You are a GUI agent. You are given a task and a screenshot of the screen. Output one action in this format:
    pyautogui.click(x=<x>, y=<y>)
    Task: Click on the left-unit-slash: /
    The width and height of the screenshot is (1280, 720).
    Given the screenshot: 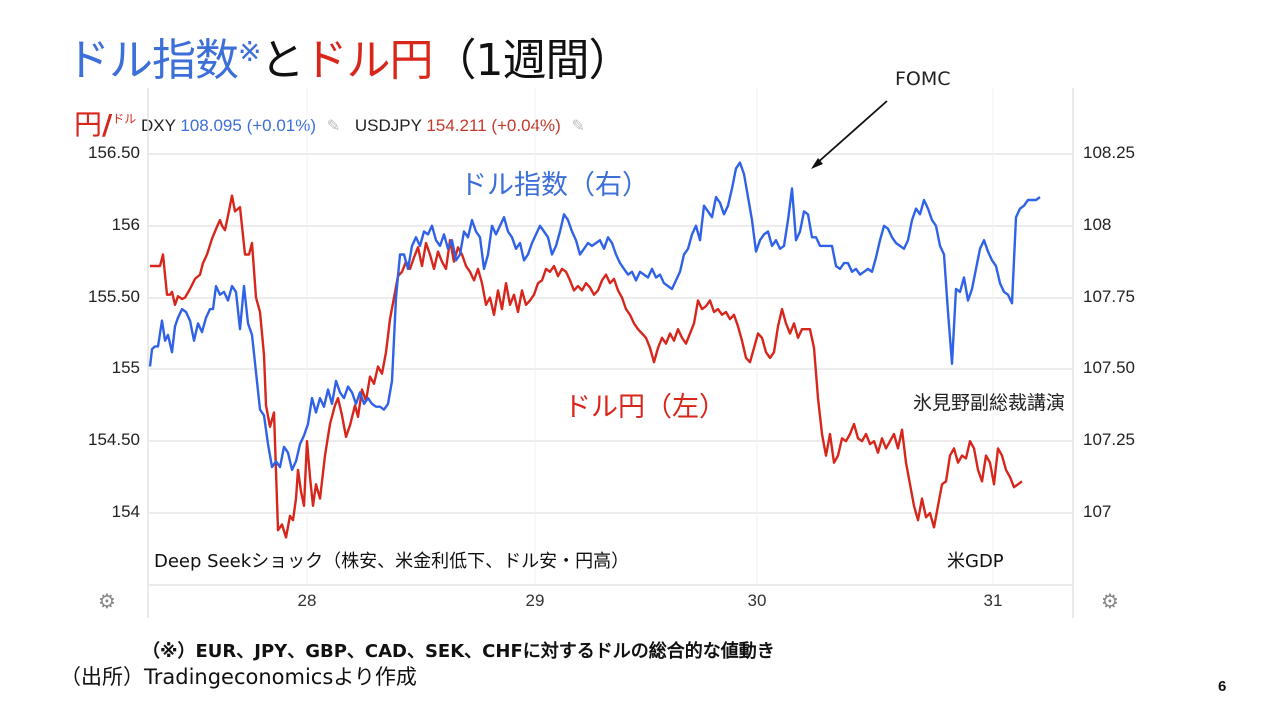 What is the action you would take?
    pyautogui.click(x=107, y=124)
    